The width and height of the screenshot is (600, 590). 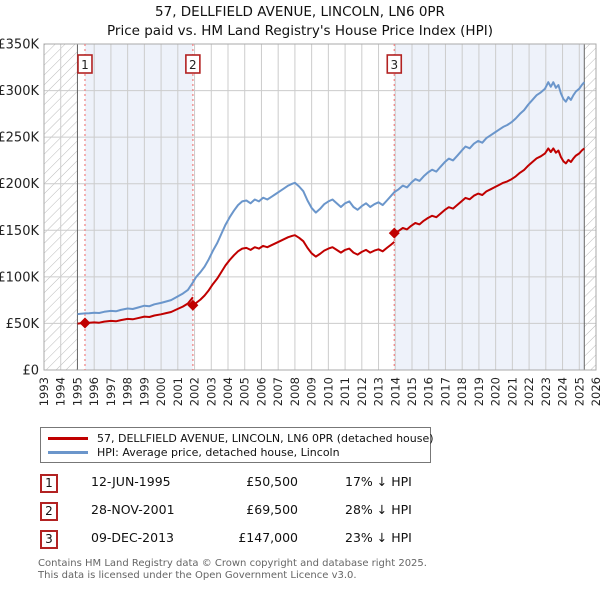 I want to click on x-axis-label: 2018, so click(x=462, y=391).